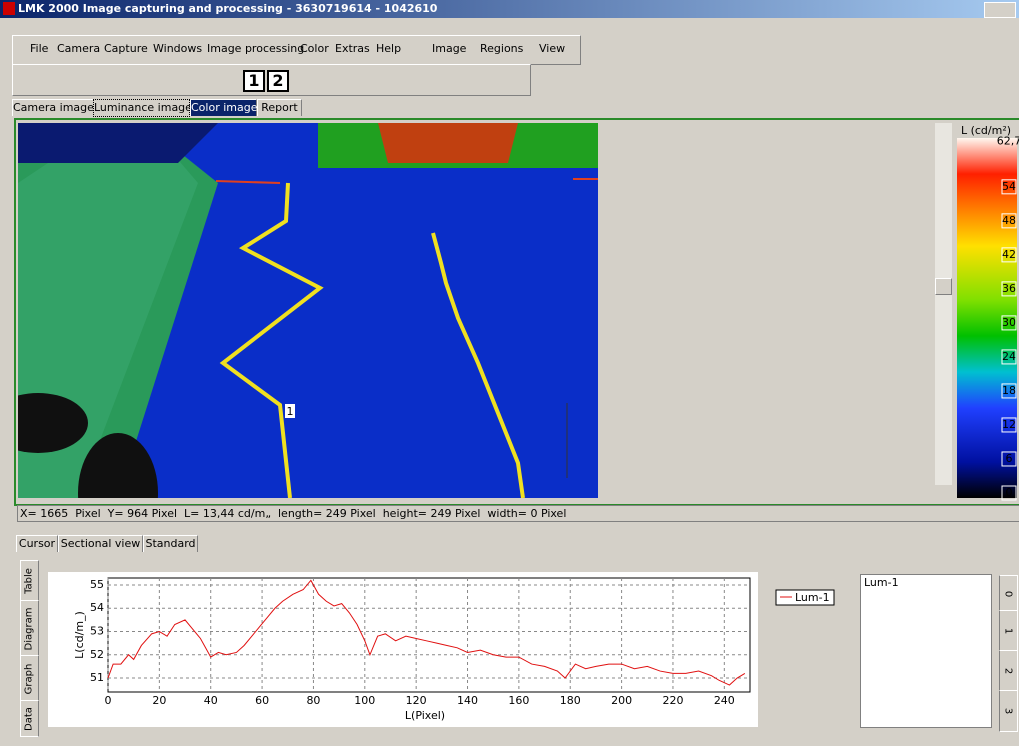 This screenshot has height=746, width=1019. Describe the element at coordinates (389, 48) in the screenshot. I see `menu-item: Help` at that location.